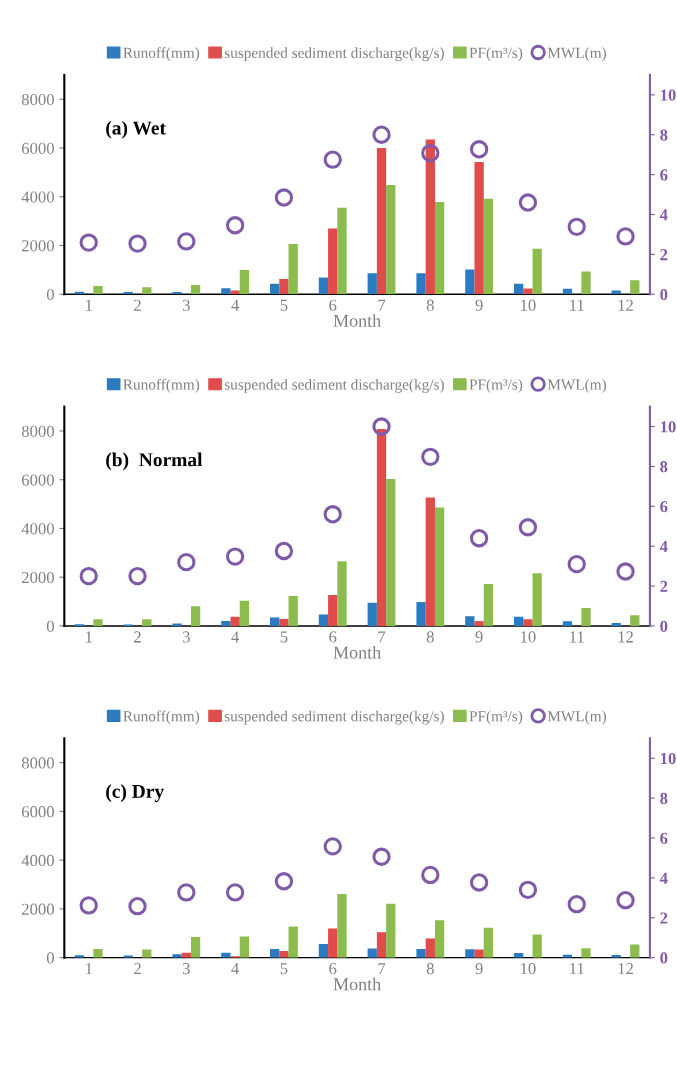  Describe the element at coordinates (136, 129) in the screenshot. I see `annotation: (a) Wet` at that location.